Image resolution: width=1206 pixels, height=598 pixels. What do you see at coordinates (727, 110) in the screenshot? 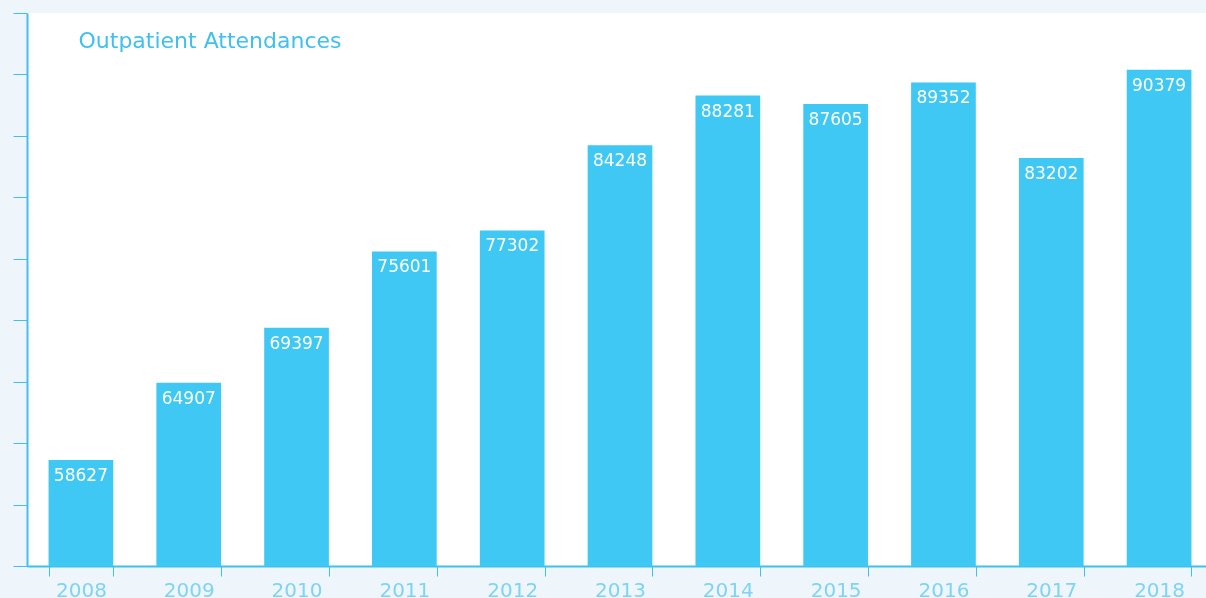
I see `data-label: 88281` at bounding box center [727, 110].